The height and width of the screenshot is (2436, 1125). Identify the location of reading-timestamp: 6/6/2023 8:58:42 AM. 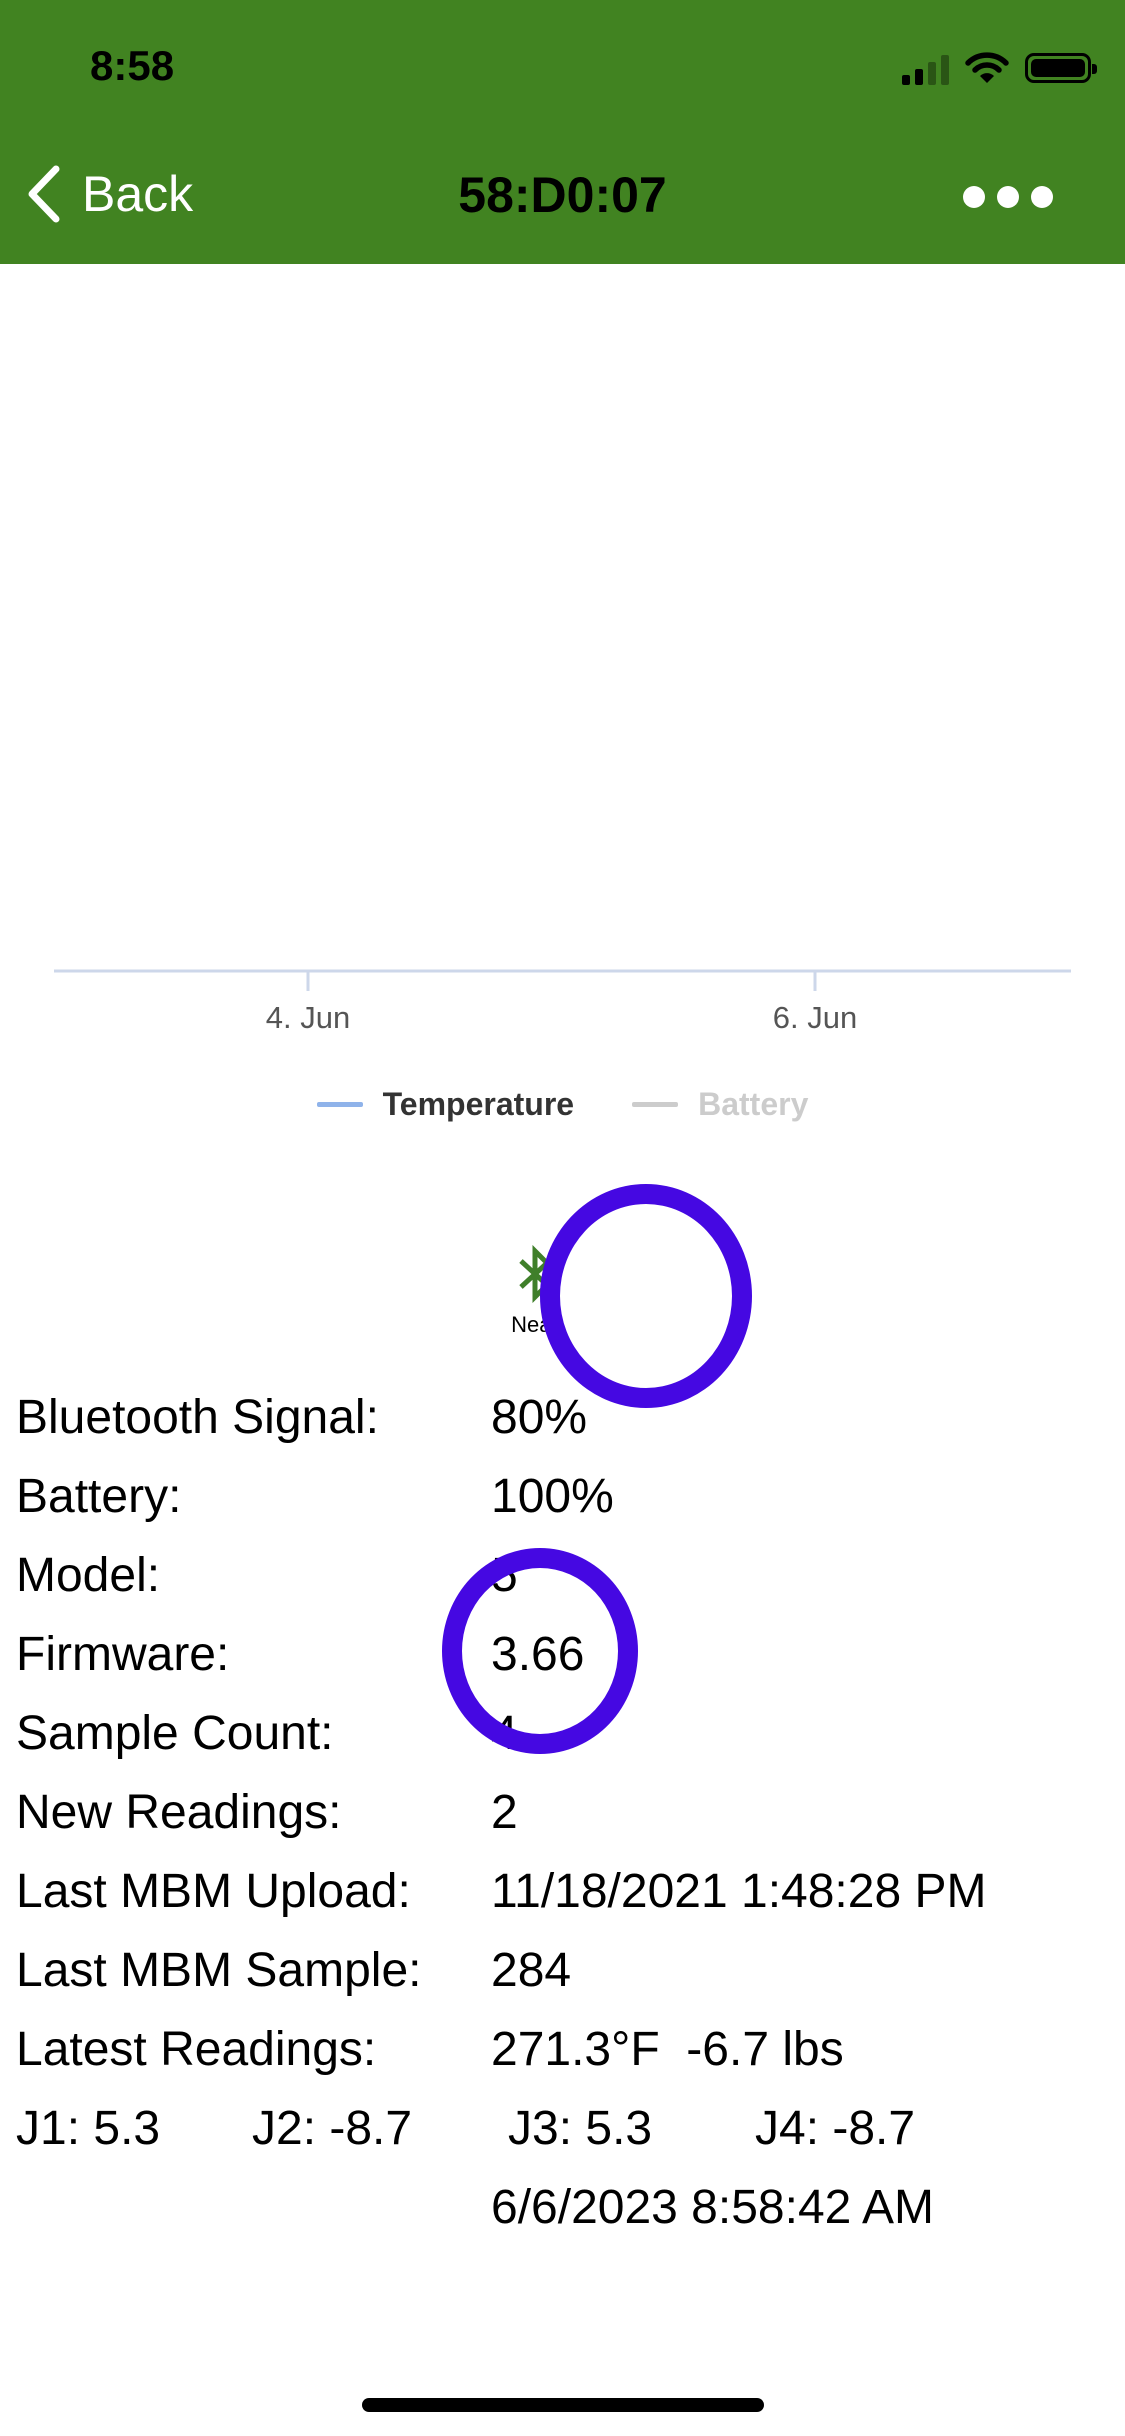
(713, 2207).